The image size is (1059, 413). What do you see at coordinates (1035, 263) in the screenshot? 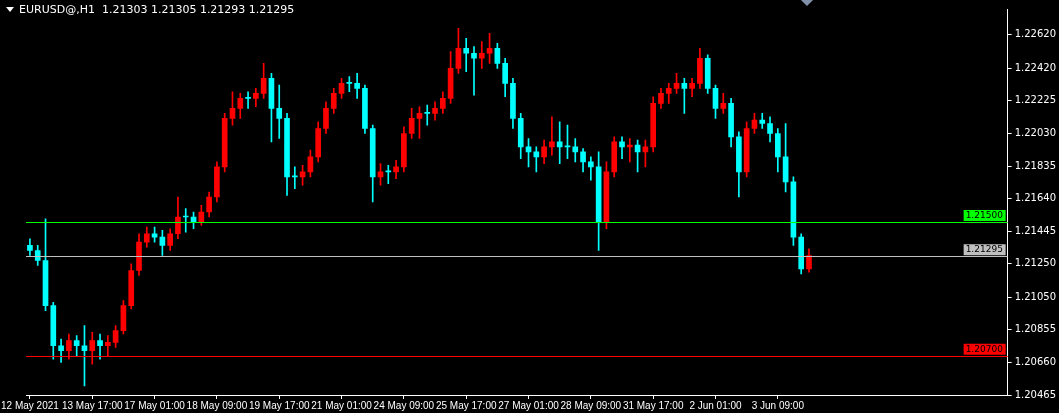
I see `y-tick-label: 1.21250` at bounding box center [1035, 263].